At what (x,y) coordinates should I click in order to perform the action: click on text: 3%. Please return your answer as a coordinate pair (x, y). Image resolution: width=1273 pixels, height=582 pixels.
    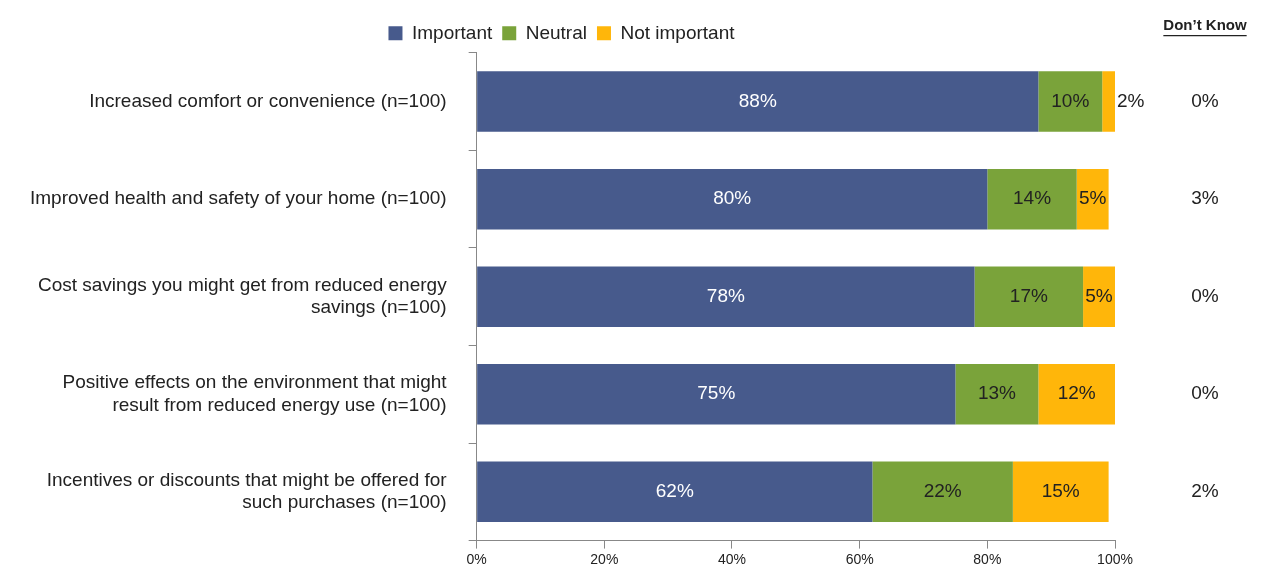
    Looking at the image, I should click on (1205, 198).